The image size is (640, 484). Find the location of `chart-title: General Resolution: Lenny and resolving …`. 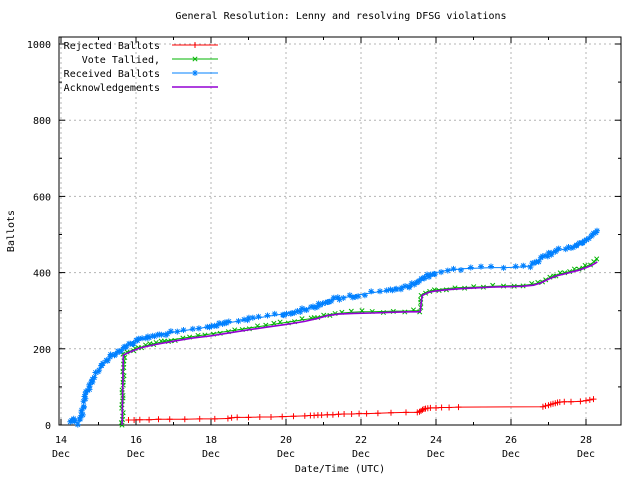

chart-title: General Resolution: Lenny and resolving … is located at coordinates (340, 16).